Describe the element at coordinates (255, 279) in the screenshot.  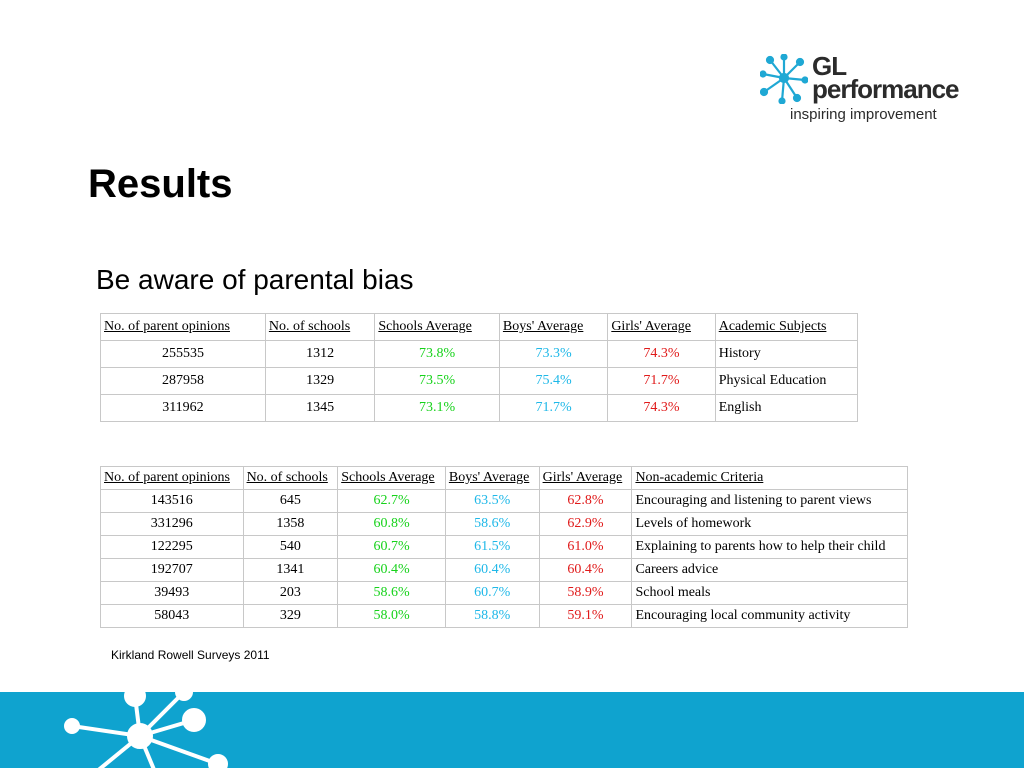
I see `slide-subtitle: Be aware of parental bias` at that location.